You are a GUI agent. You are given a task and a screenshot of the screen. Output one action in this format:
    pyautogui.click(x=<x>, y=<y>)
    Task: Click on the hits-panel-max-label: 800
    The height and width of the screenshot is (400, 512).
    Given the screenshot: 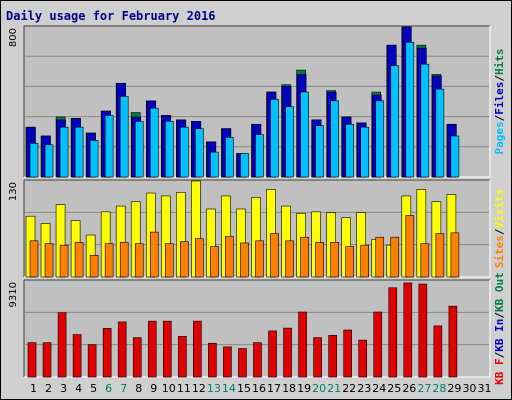 What is the action you would take?
    pyautogui.click(x=13, y=37)
    